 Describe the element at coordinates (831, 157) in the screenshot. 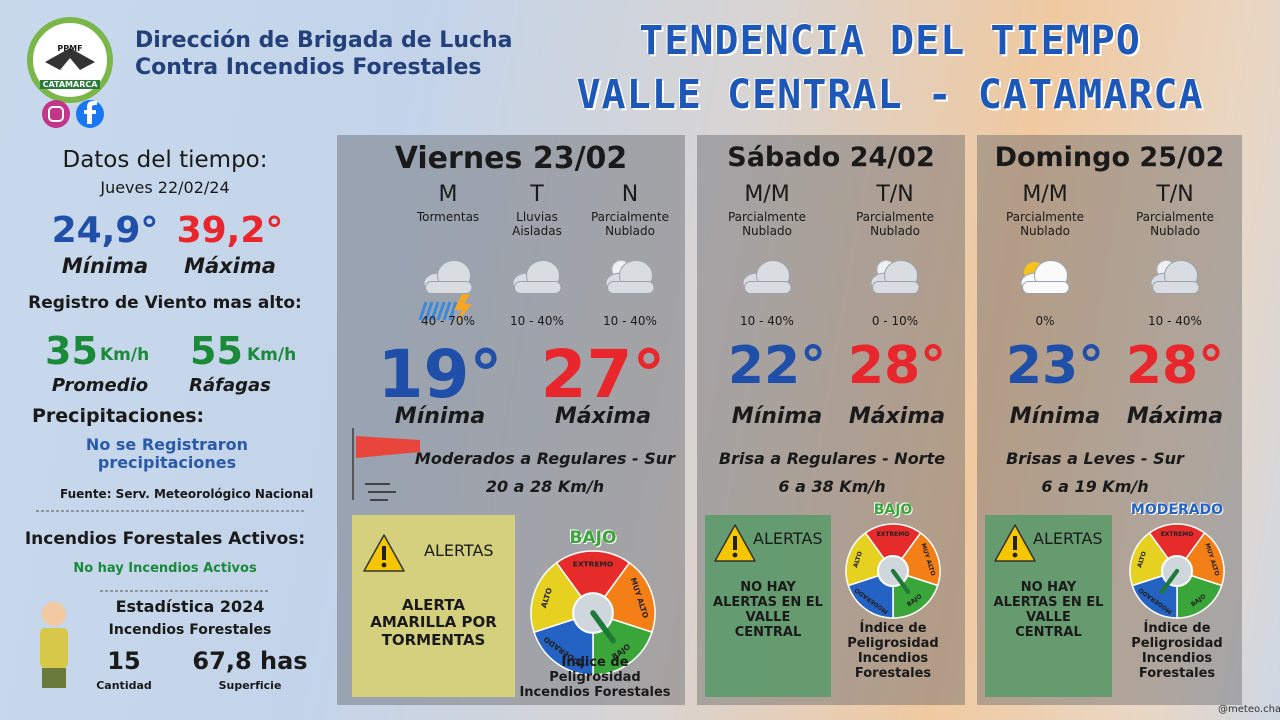

I see `day-name: Sábado 24/02` at that location.